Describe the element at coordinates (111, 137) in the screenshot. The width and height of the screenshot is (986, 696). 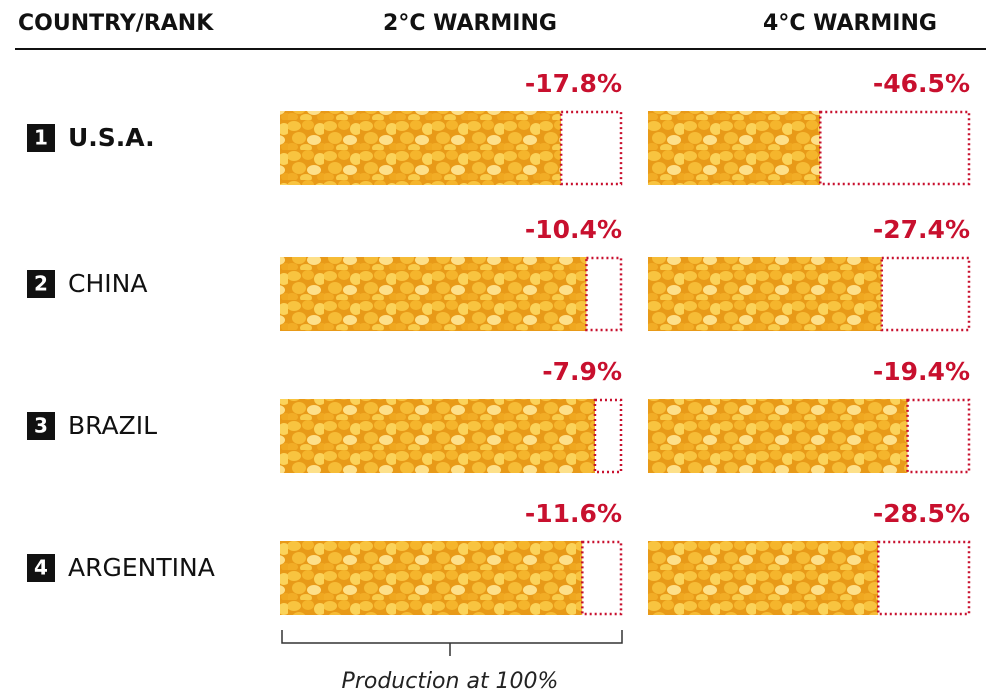
I see `country: U.S.A.` at that location.